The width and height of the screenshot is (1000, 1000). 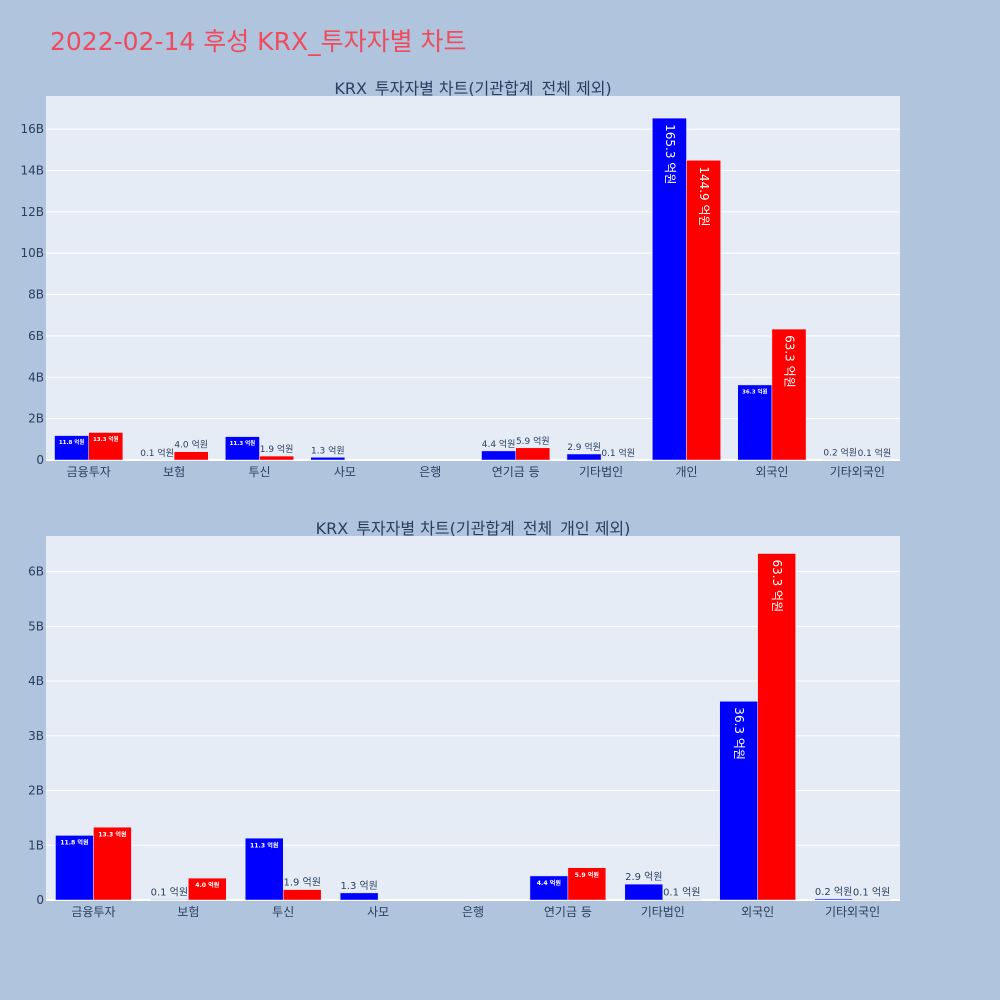 I want to click on chart-0-xtick-label: 보험, so click(x=174, y=472).